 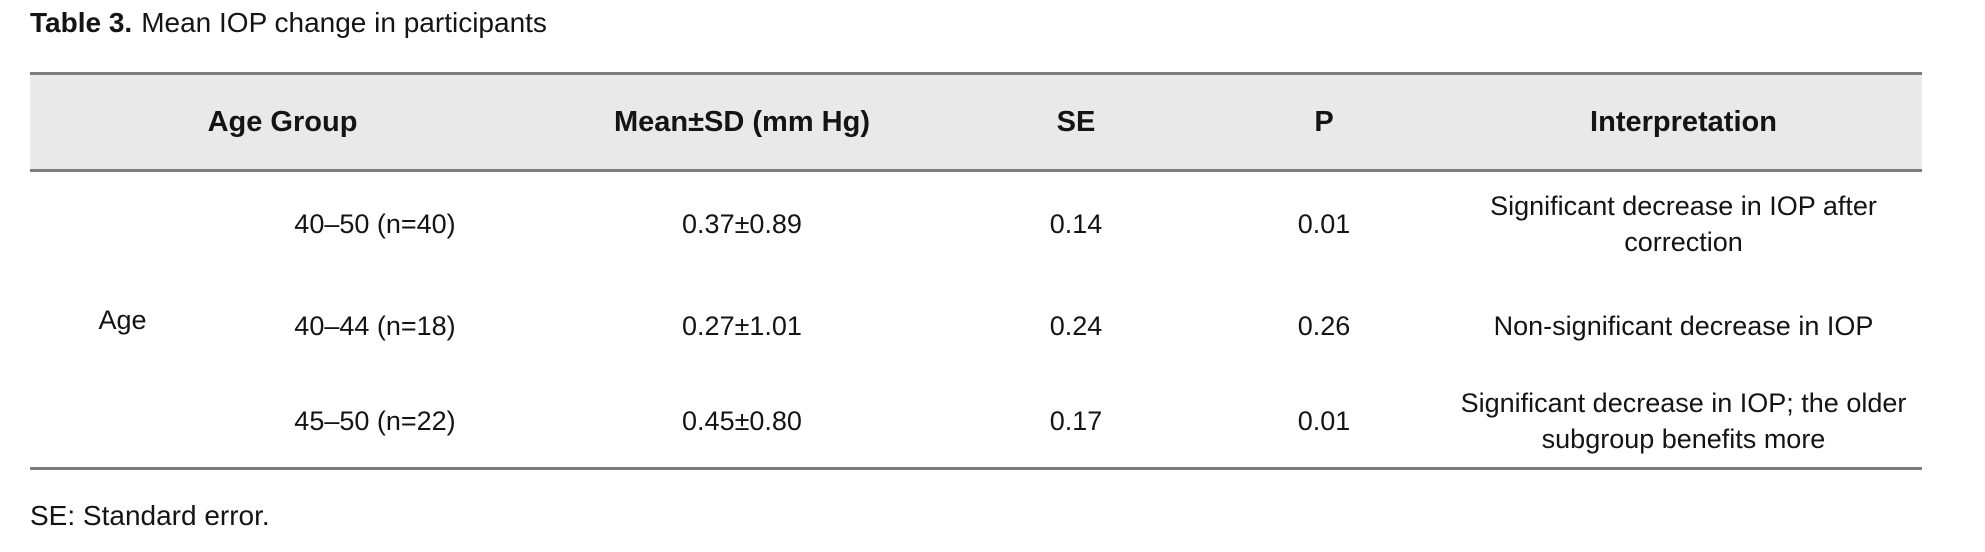 I want to click on cell-age-subgroup: 40–44 (n=18), so click(x=375, y=325).